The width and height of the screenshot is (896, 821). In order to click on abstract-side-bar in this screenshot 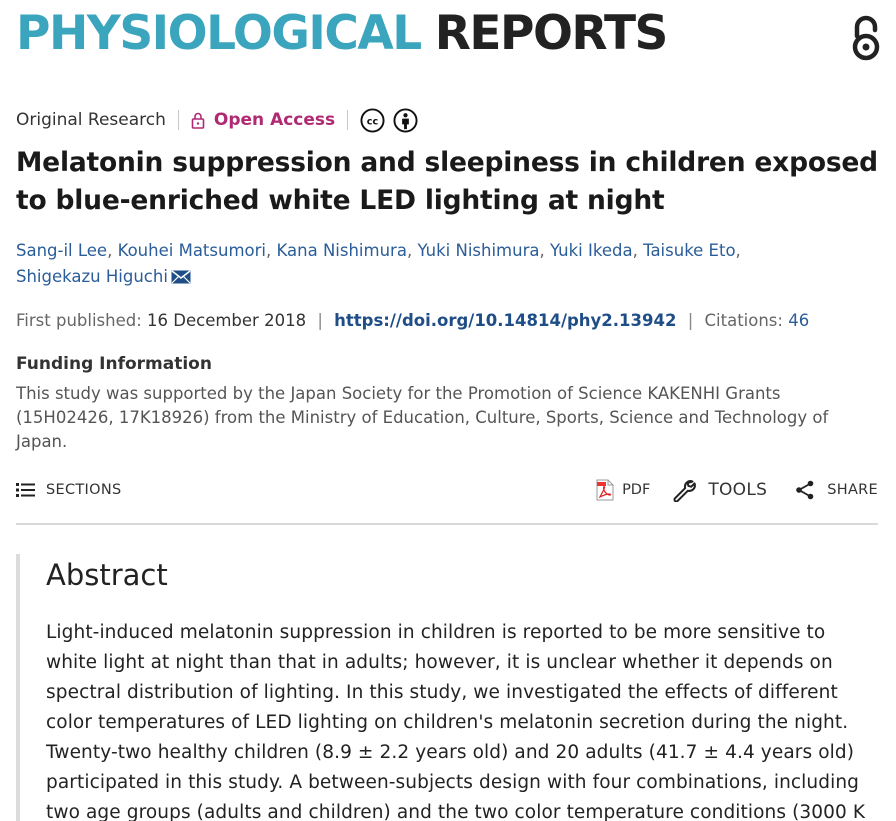, I will do `click(18, 687)`.